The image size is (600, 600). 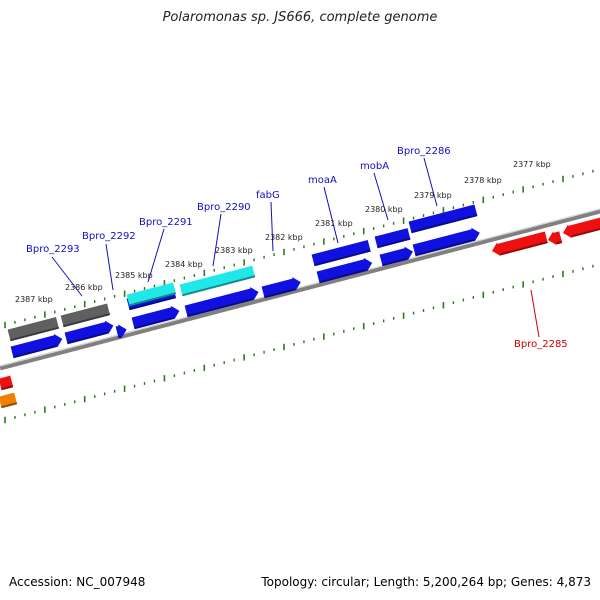 What do you see at coordinates (334, 223) in the screenshot?
I see `tick-label: 2381 kbp` at bounding box center [334, 223].